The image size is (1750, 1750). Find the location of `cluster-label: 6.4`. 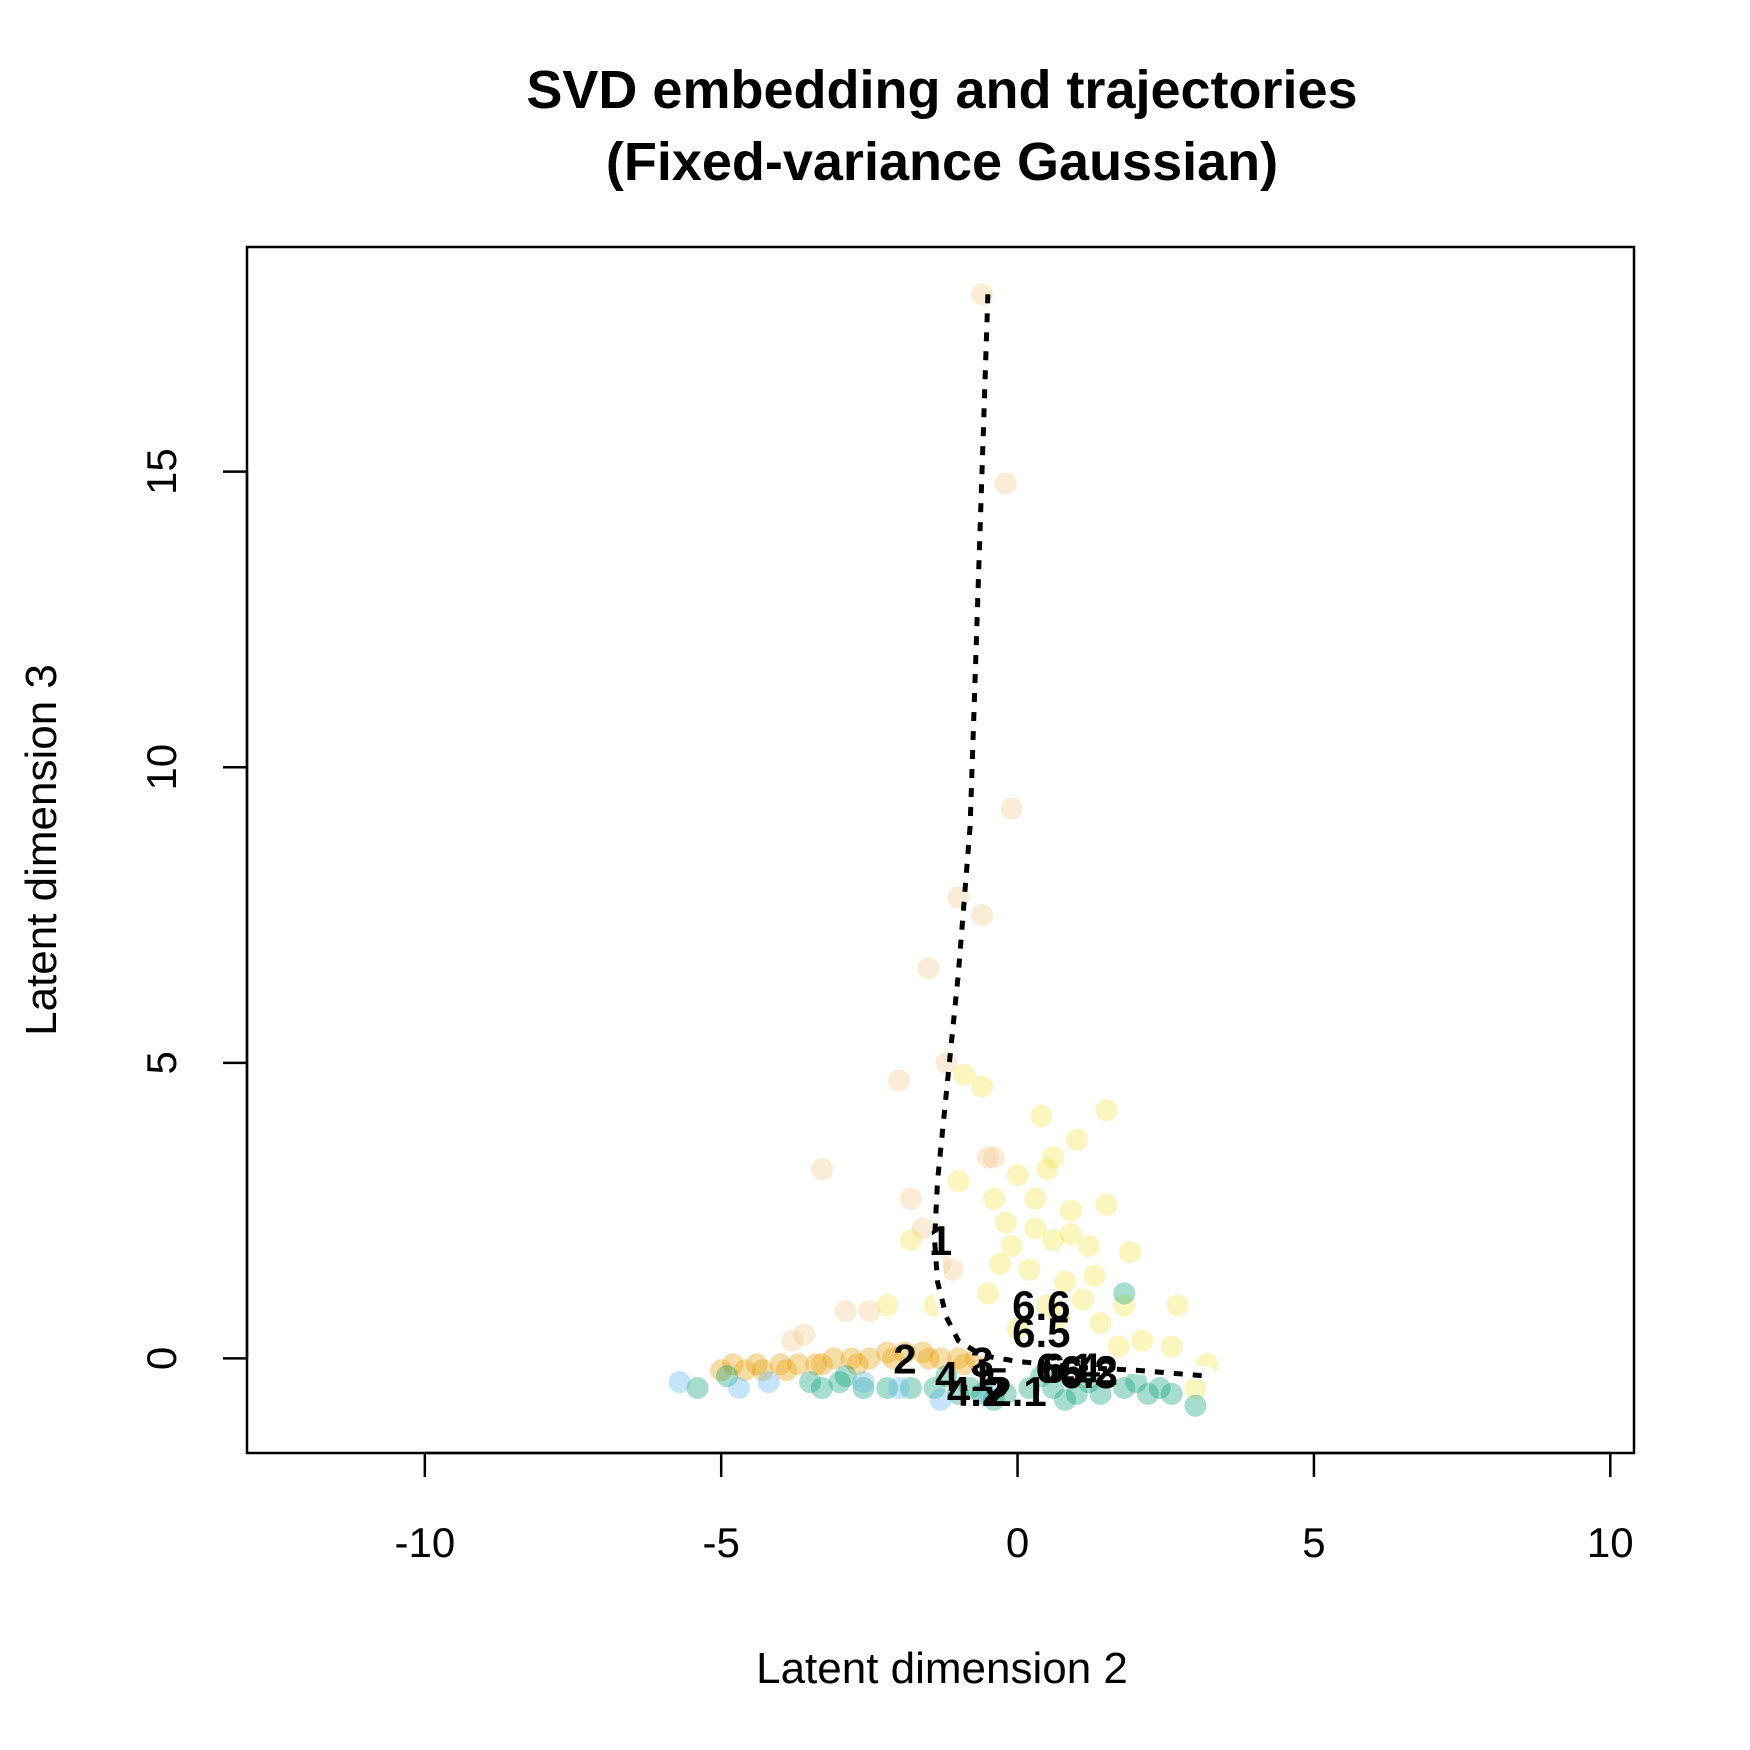

cluster-label: 6.4 is located at coordinates (1071, 1367).